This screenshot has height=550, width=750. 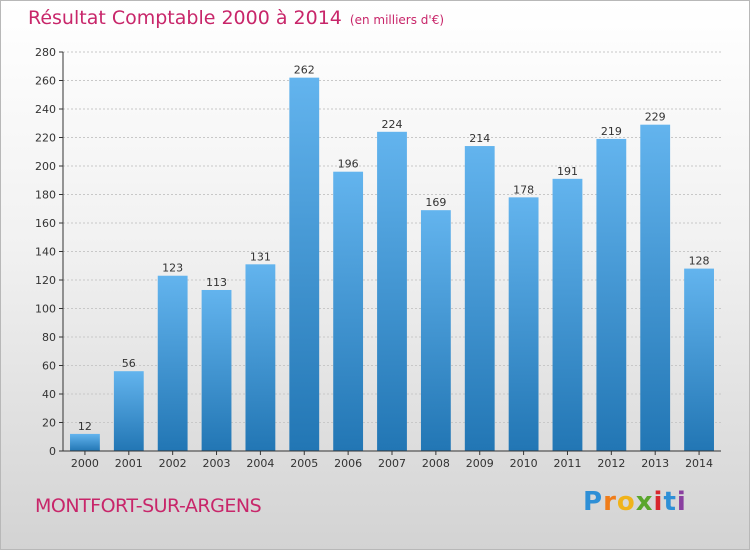 I want to click on y-tick-label: 220, so click(x=45, y=138).